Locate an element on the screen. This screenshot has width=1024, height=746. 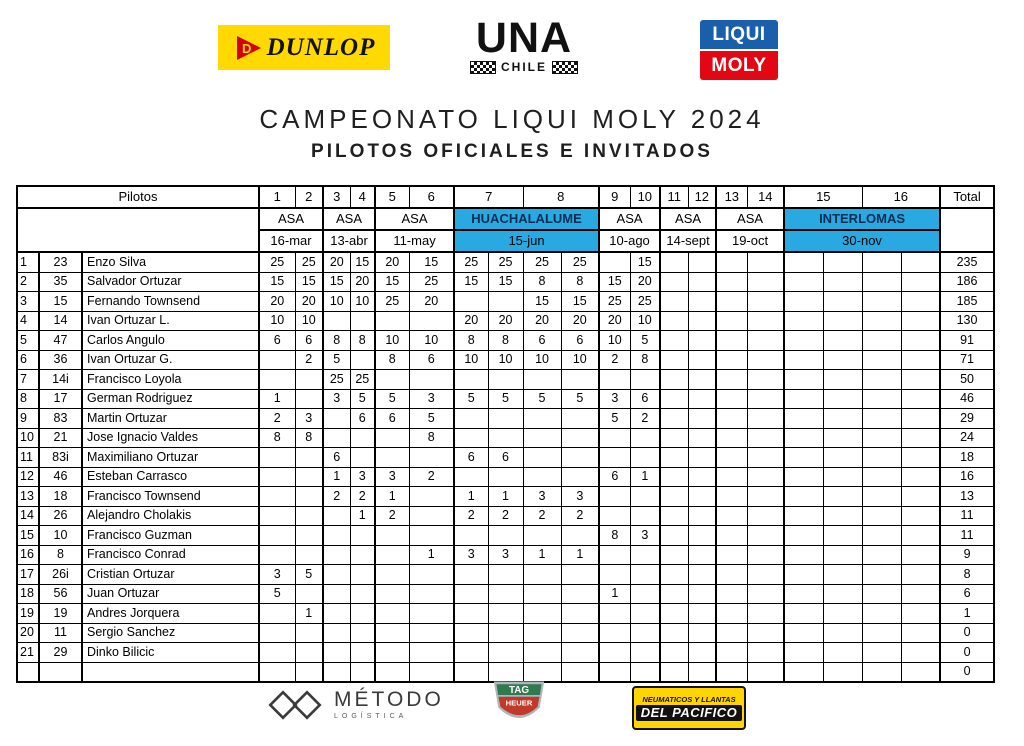
car-number-cell: 14i is located at coordinates (60, 379).